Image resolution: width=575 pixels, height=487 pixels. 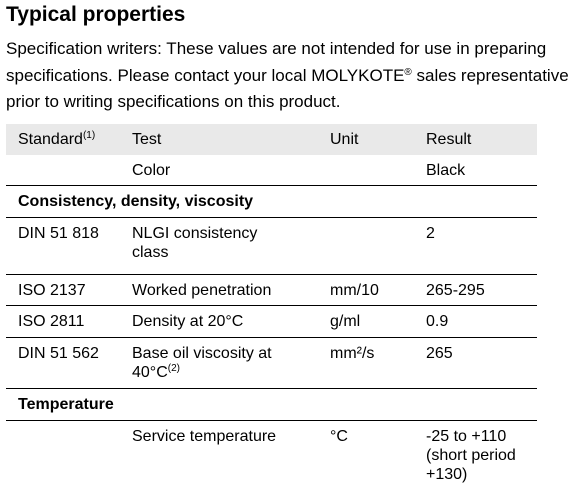 What do you see at coordinates (344, 139) in the screenshot?
I see `header-cell: Unit` at bounding box center [344, 139].